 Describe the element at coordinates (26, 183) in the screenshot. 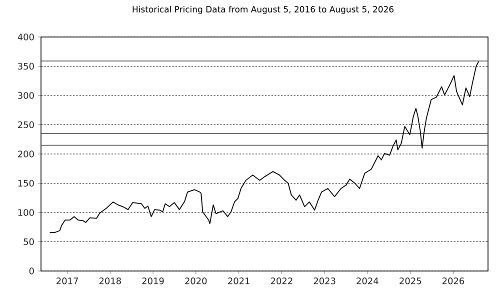

I see `y-tick-label: 150` at that location.